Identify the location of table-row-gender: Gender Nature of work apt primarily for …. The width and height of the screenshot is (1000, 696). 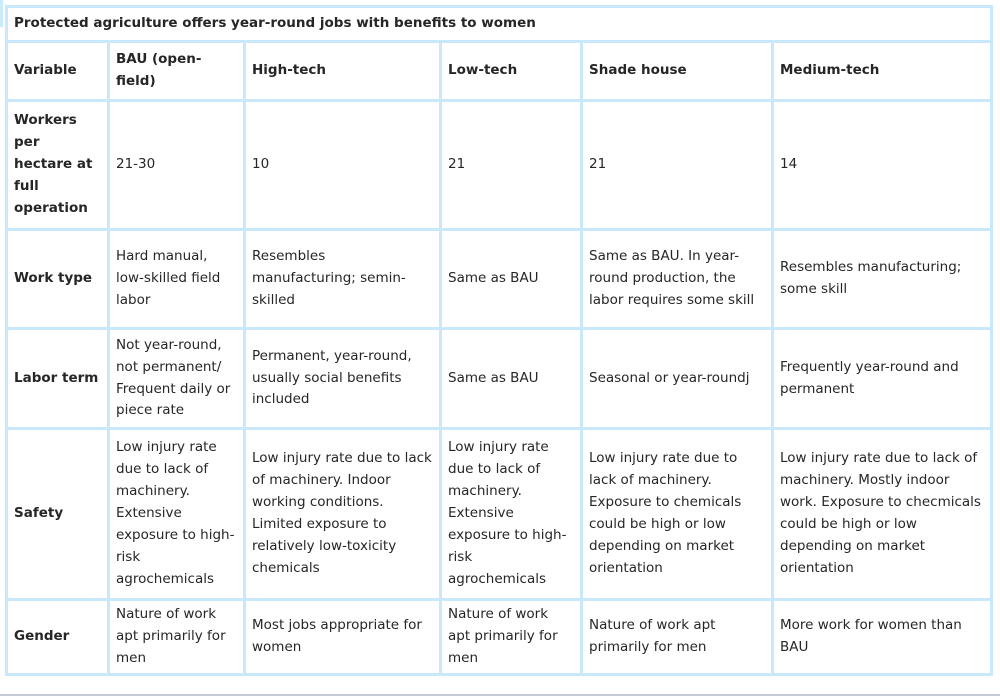
(499, 637).